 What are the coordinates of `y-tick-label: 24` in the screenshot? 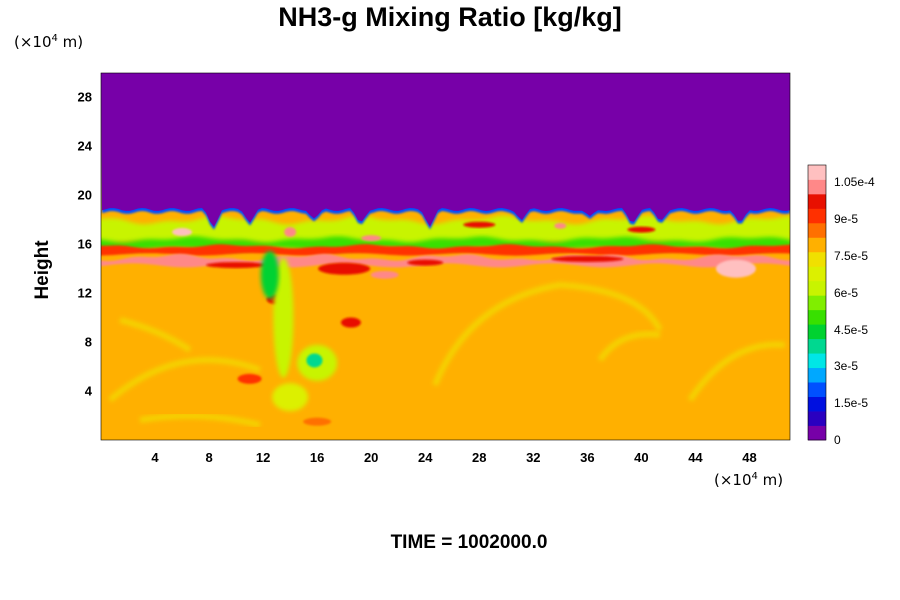 It's located at (84, 146).